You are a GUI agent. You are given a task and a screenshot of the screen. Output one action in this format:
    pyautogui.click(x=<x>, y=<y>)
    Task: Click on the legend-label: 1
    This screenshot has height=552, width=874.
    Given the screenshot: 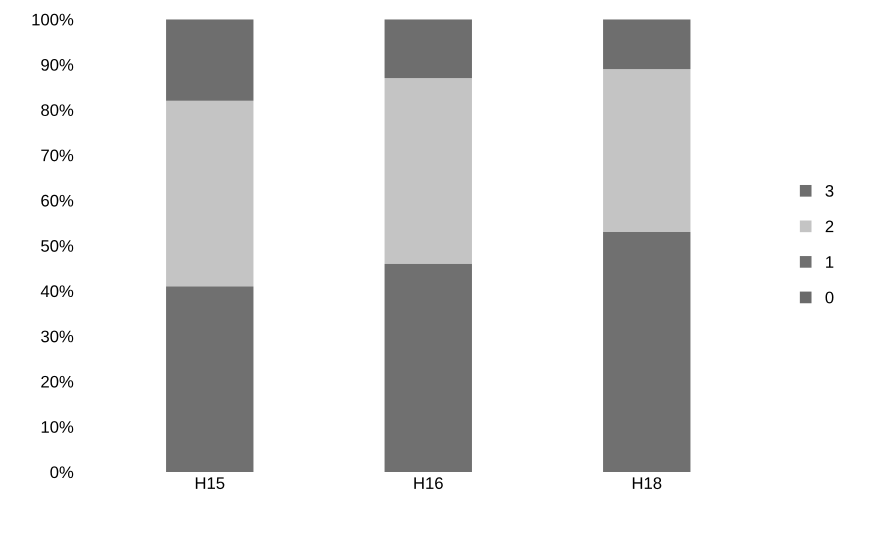 What is the action you would take?
    pyautogui.click(x=830, y=262)
    